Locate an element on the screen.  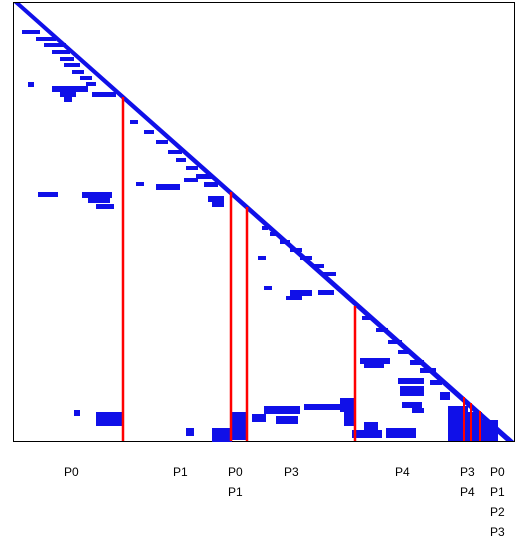
label-stack-p3-p4: P3 P4 is located at coordinates (467, 482).